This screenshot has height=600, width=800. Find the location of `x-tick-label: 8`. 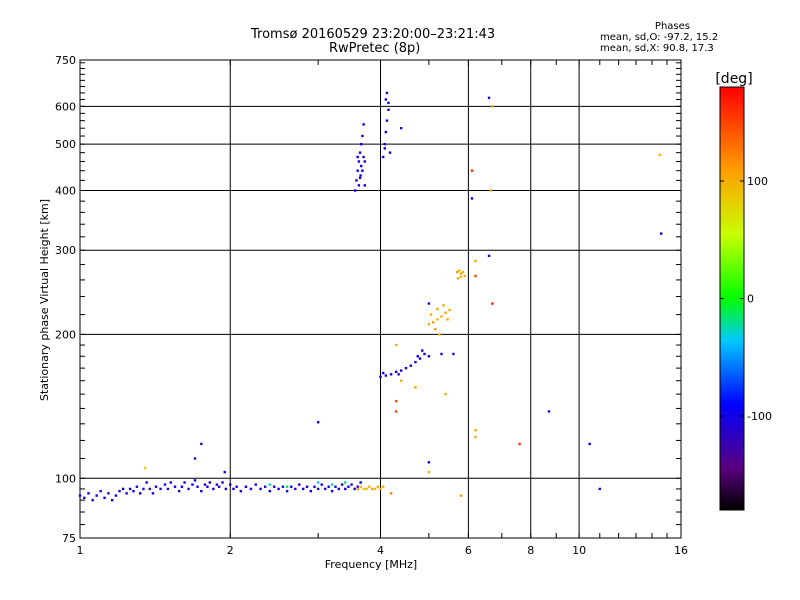

x-tick-label: 8 is located at coordinates (530, 550).